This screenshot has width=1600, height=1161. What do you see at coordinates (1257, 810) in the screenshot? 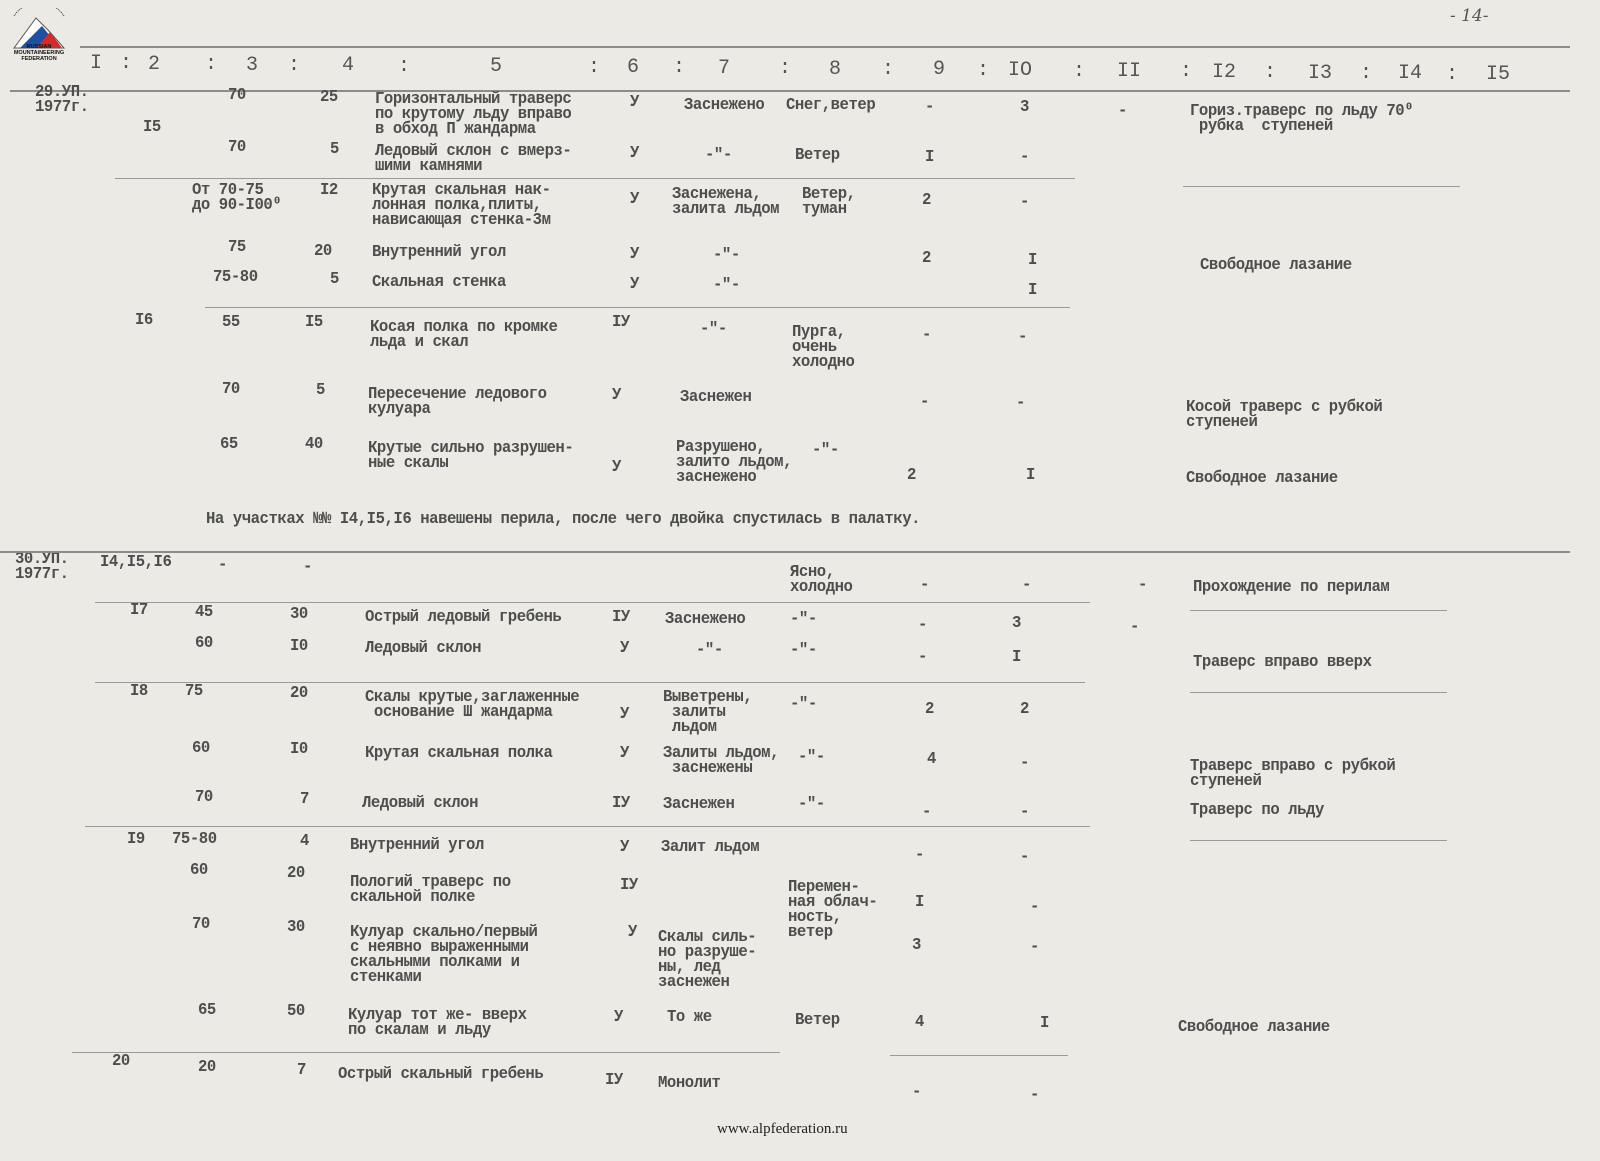
I see `technique-notes: Траверс по льду` at bounding box center [1257, 810].